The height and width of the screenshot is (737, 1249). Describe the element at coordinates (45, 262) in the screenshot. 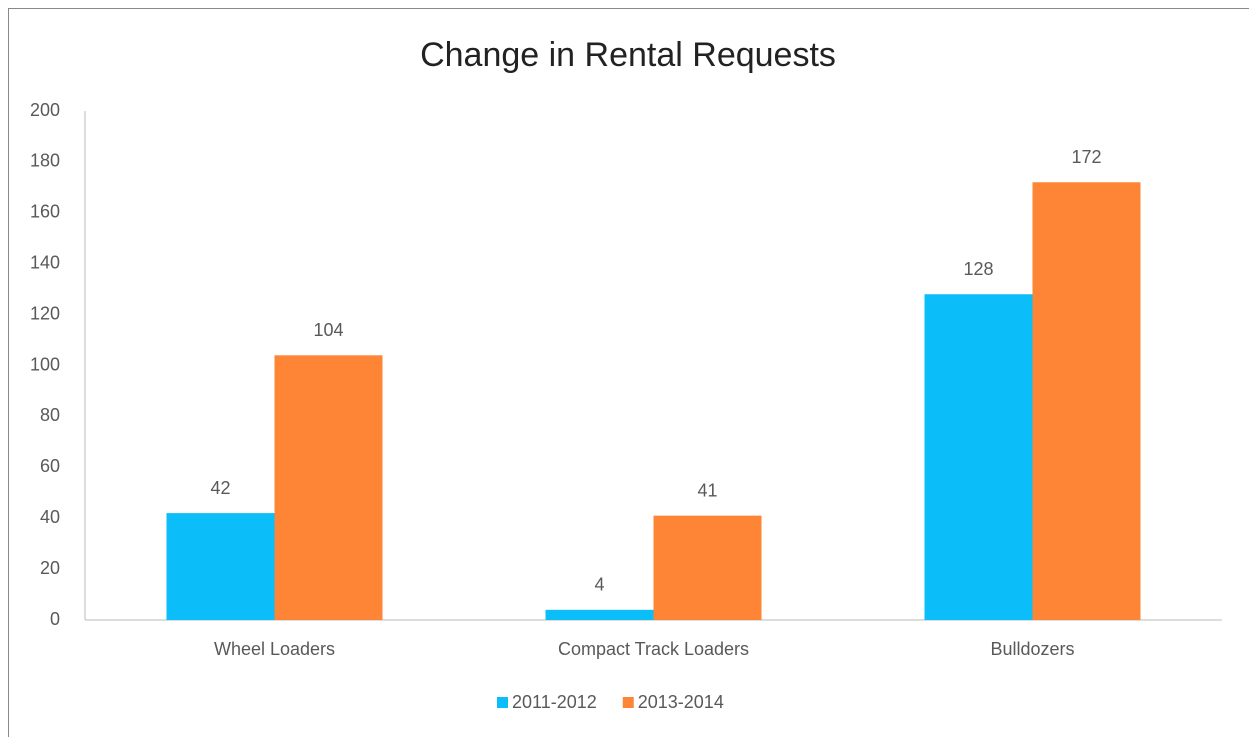

I see `y-tick-label: 140` at that location.